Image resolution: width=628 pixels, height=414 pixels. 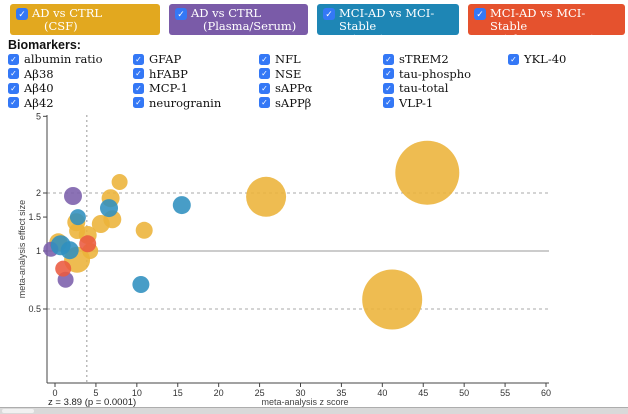 What do you see at coordinates (165, 59) in the screenshot?
I see `biomarker-label: GFAP` at bounding box center [165, 59].